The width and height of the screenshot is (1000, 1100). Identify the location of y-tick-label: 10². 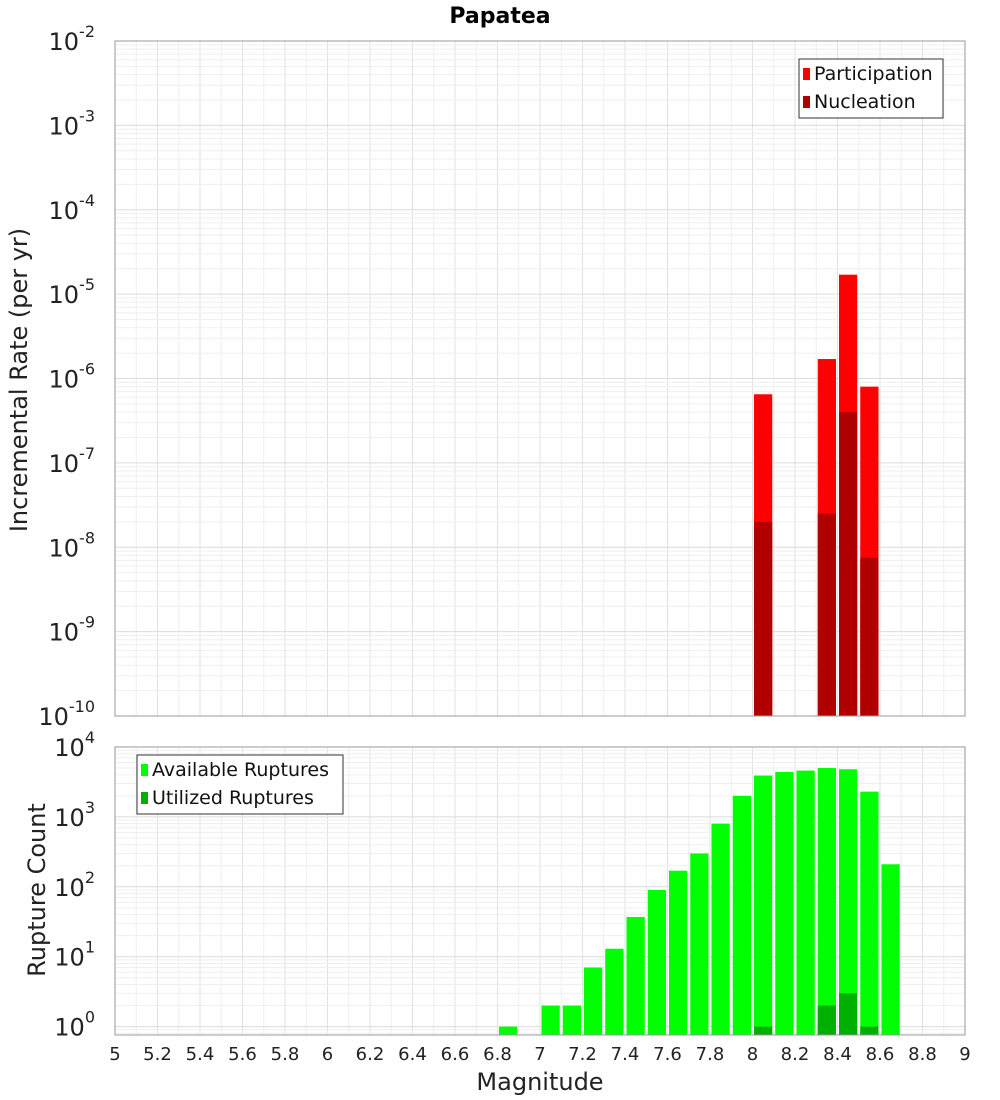
(74, 885).